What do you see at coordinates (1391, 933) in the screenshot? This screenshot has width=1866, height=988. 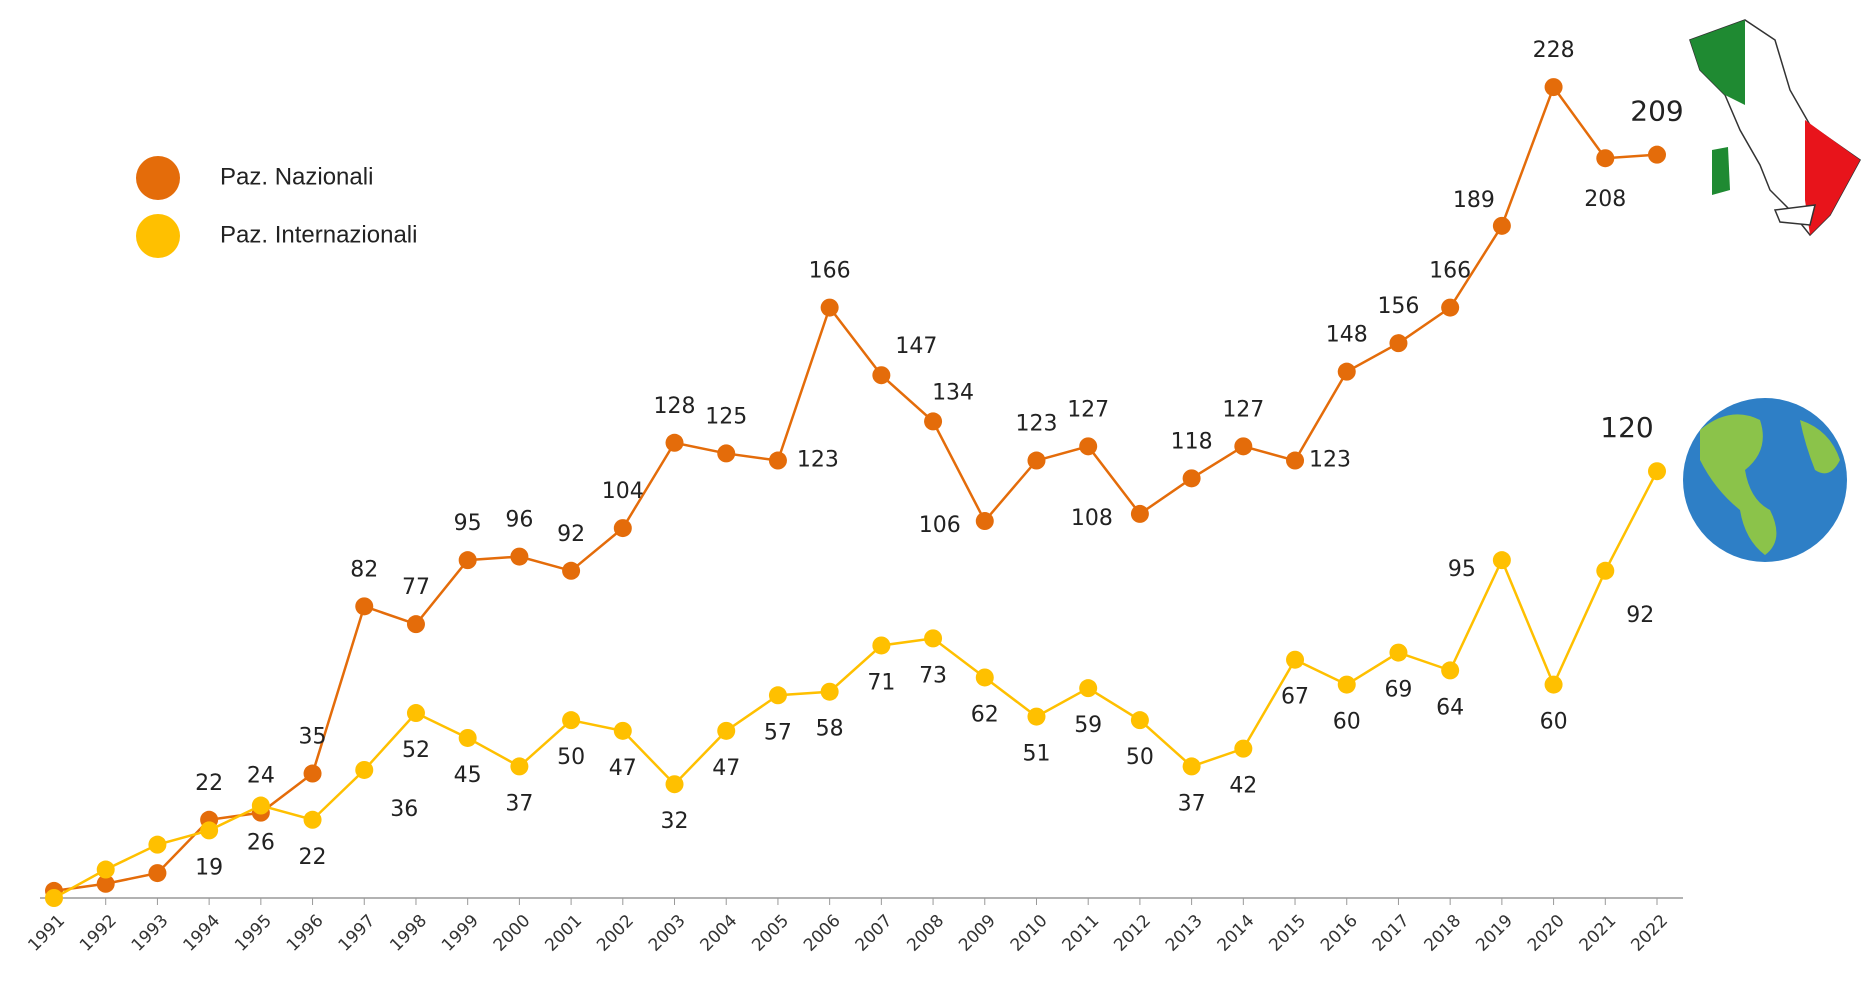 I see `x-tick-label: 2017` at bounding box center [1391, 933].